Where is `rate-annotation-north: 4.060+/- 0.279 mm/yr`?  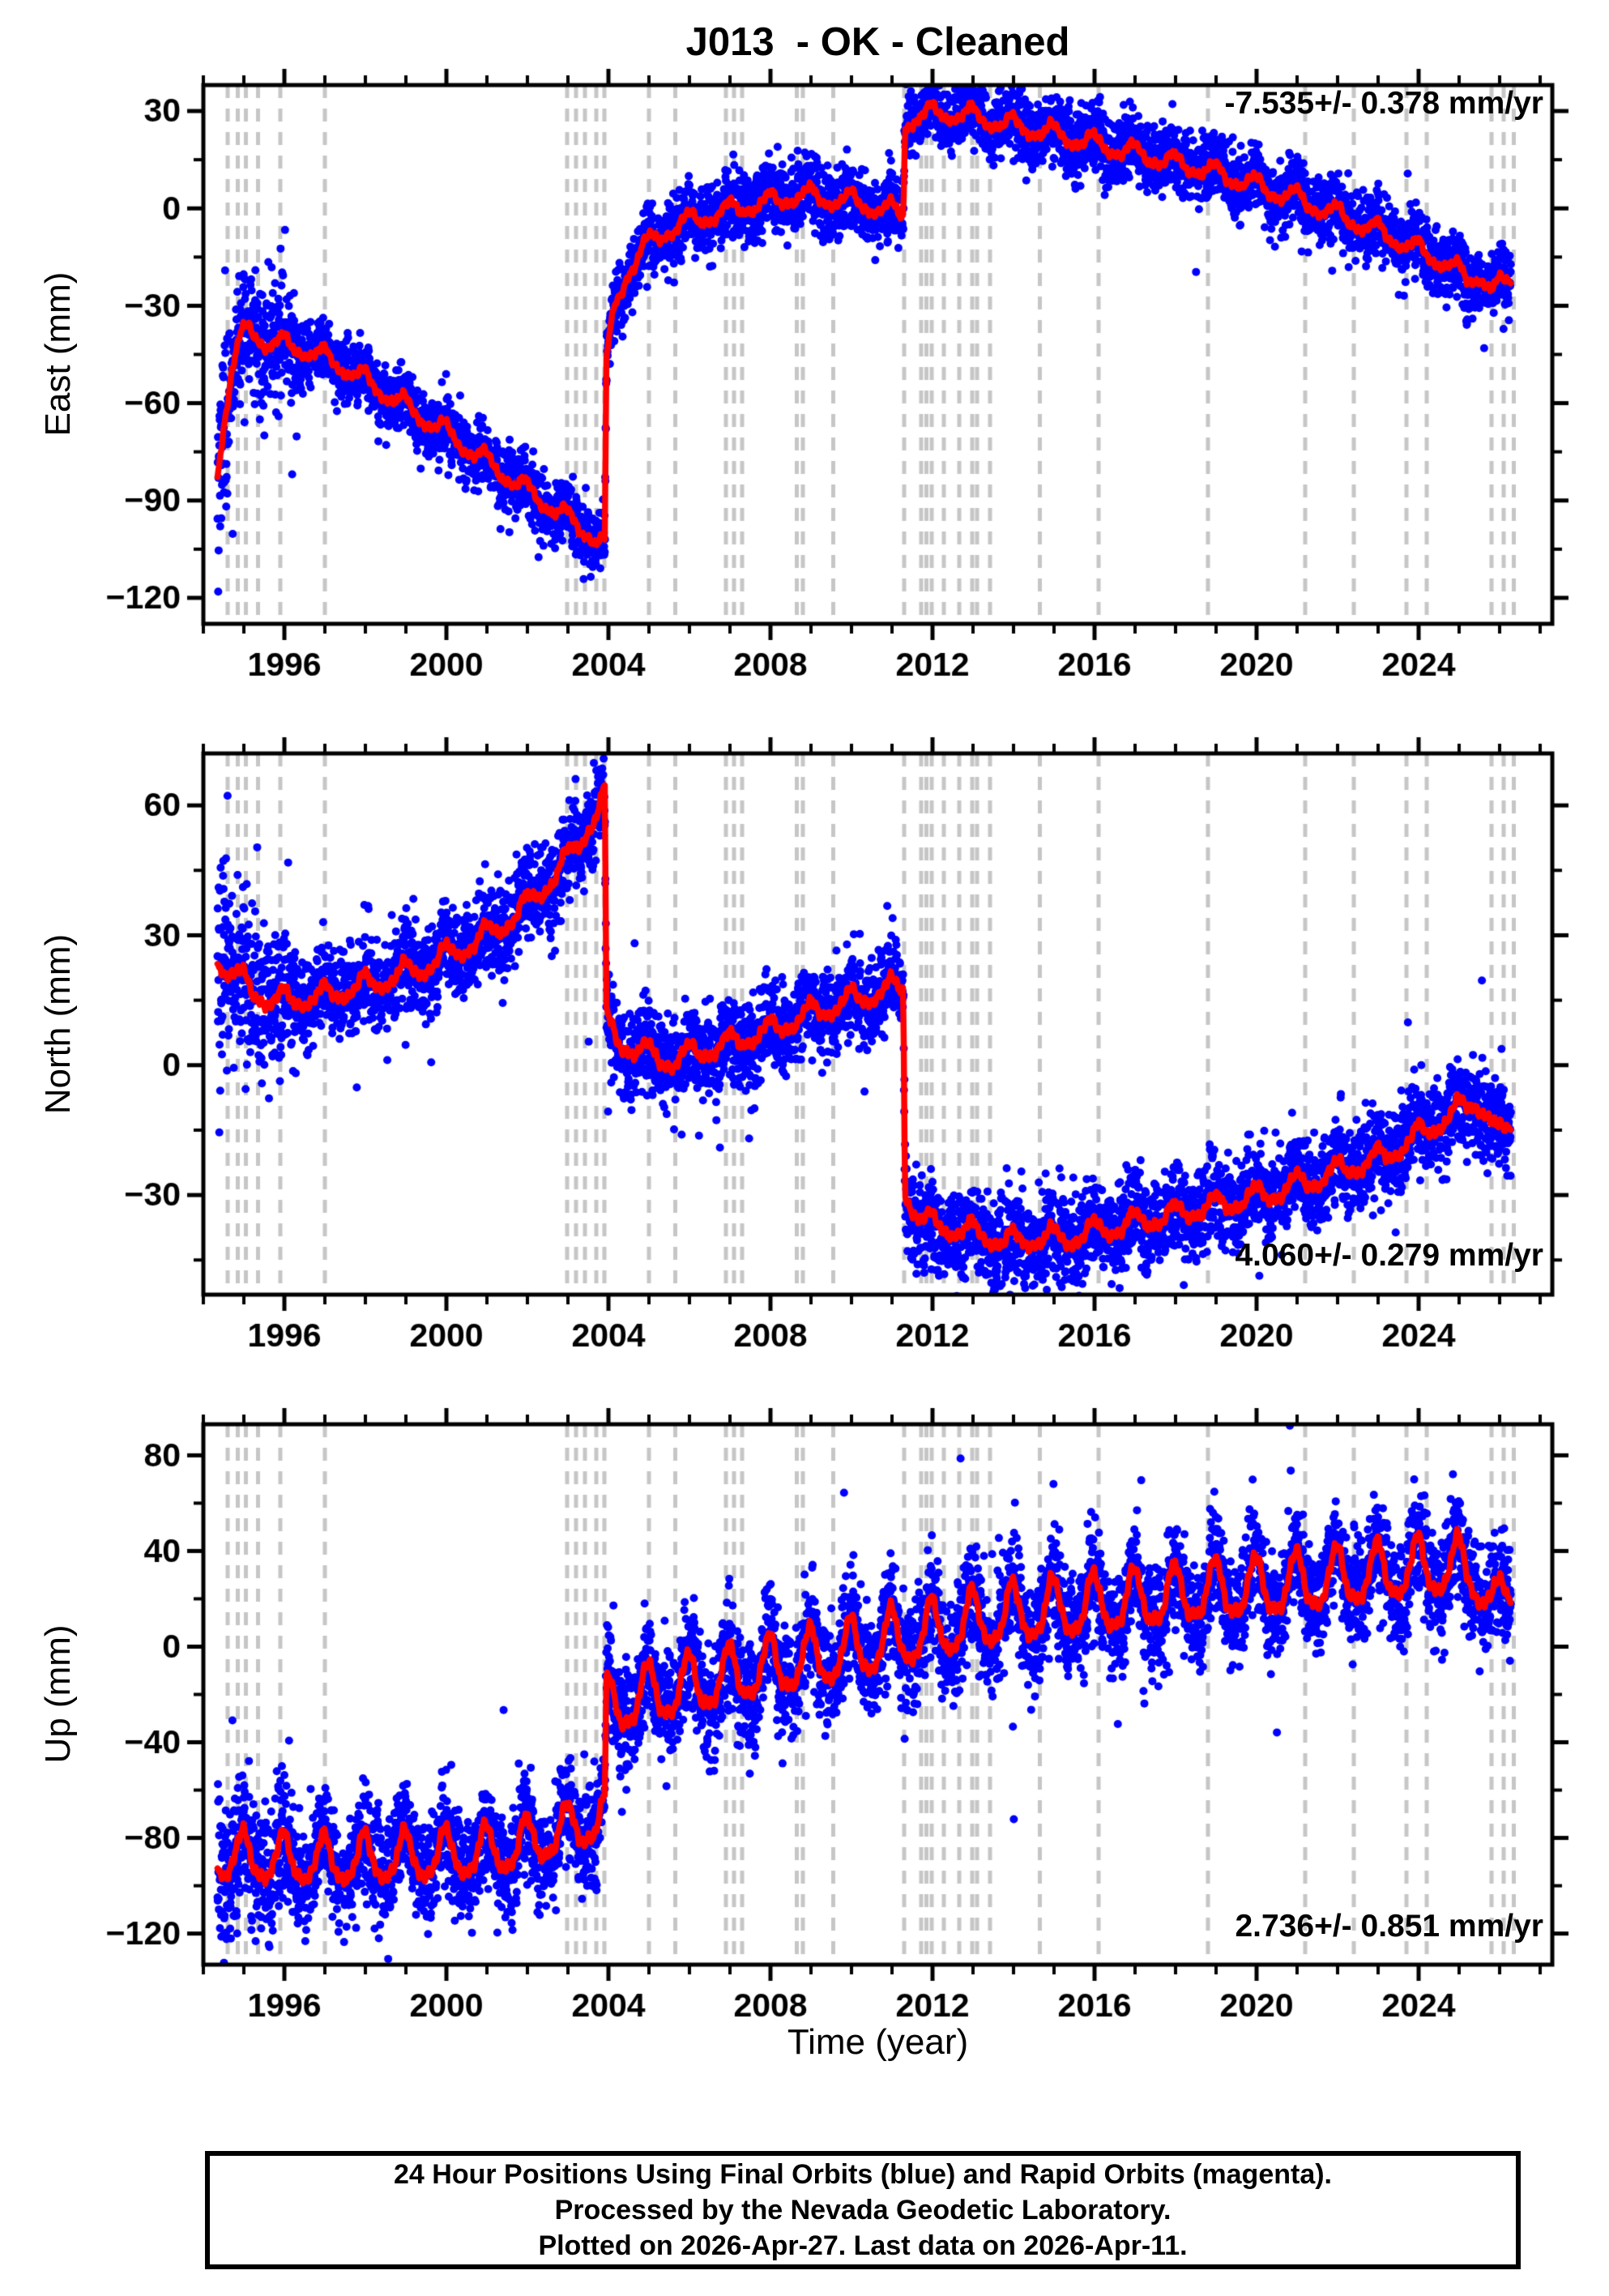 rate-annotation-north: 4.060+/- 0.279 mm/yr is located at coordinates (1389, 1256).